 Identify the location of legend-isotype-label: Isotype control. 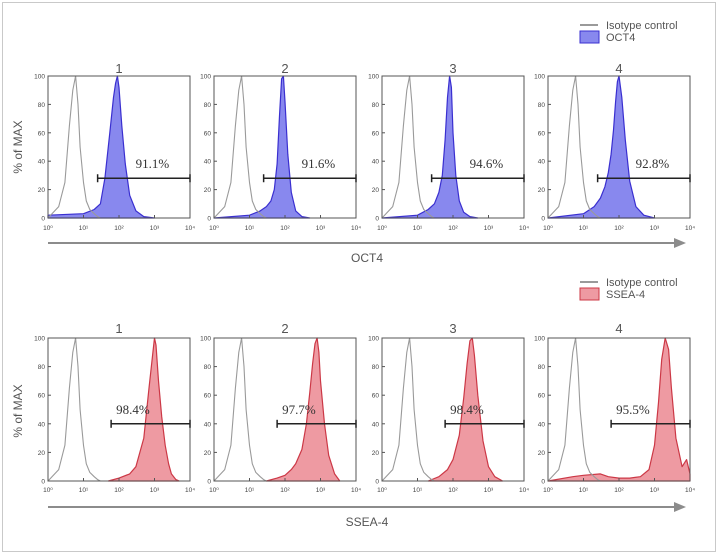
(642, 26).